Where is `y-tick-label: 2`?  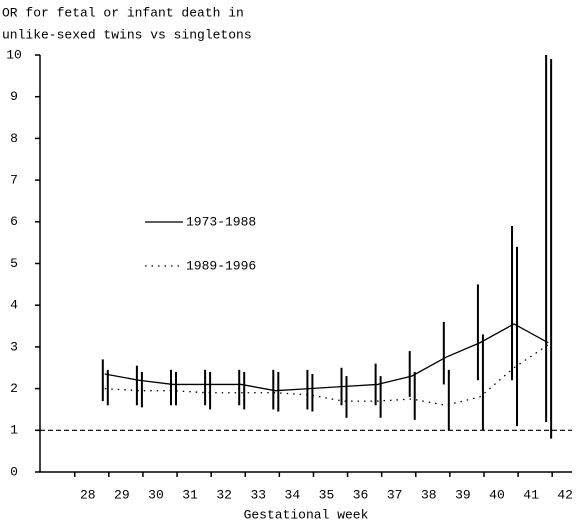 y-tick-label: 2 is located at coordinates (14, 388).